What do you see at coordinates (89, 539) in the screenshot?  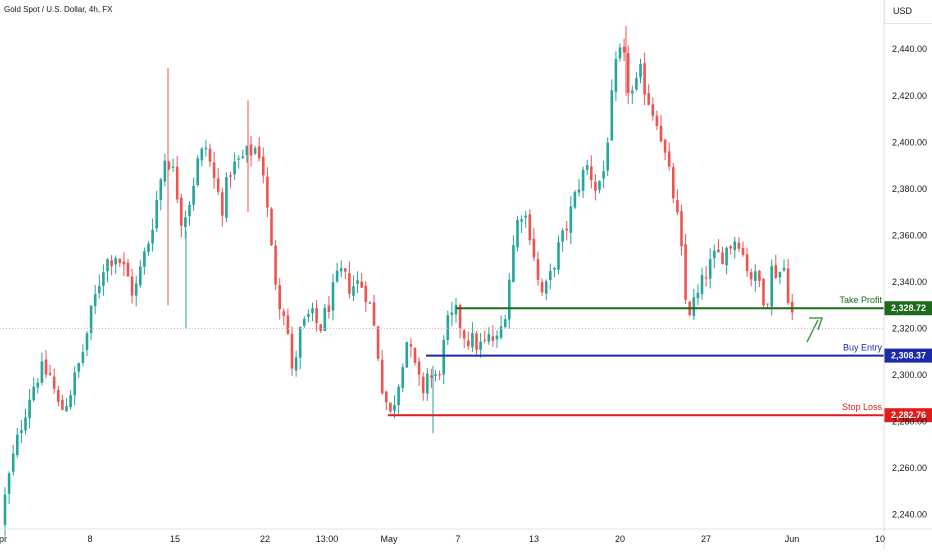 I see `x-tick-label: 8` at bounding box center [89, 539].